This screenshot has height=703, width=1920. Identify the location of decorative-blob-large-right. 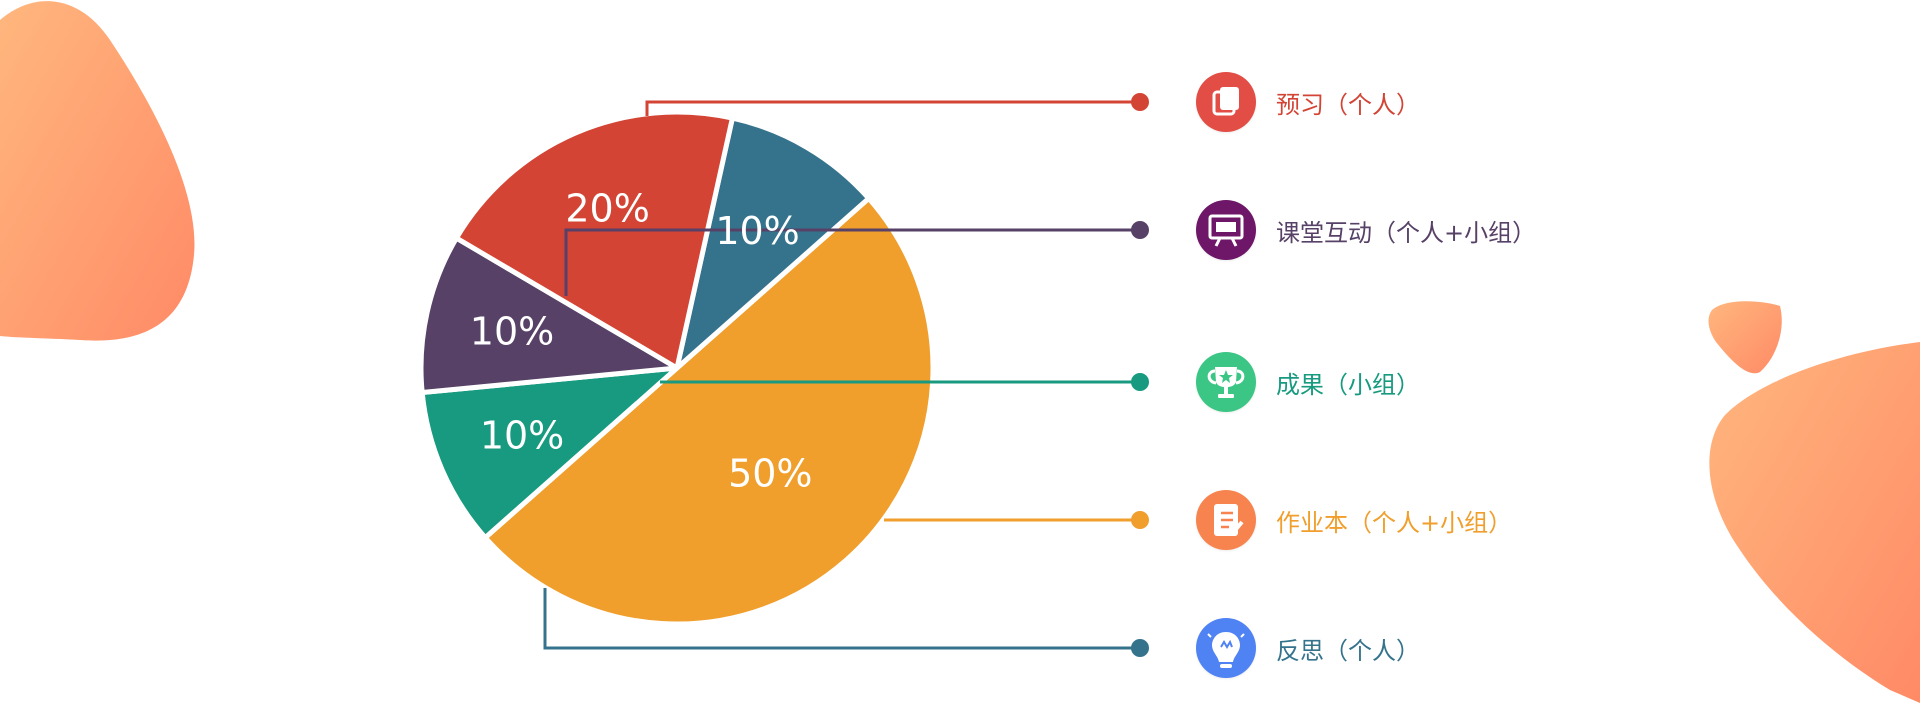
(1814, 522).